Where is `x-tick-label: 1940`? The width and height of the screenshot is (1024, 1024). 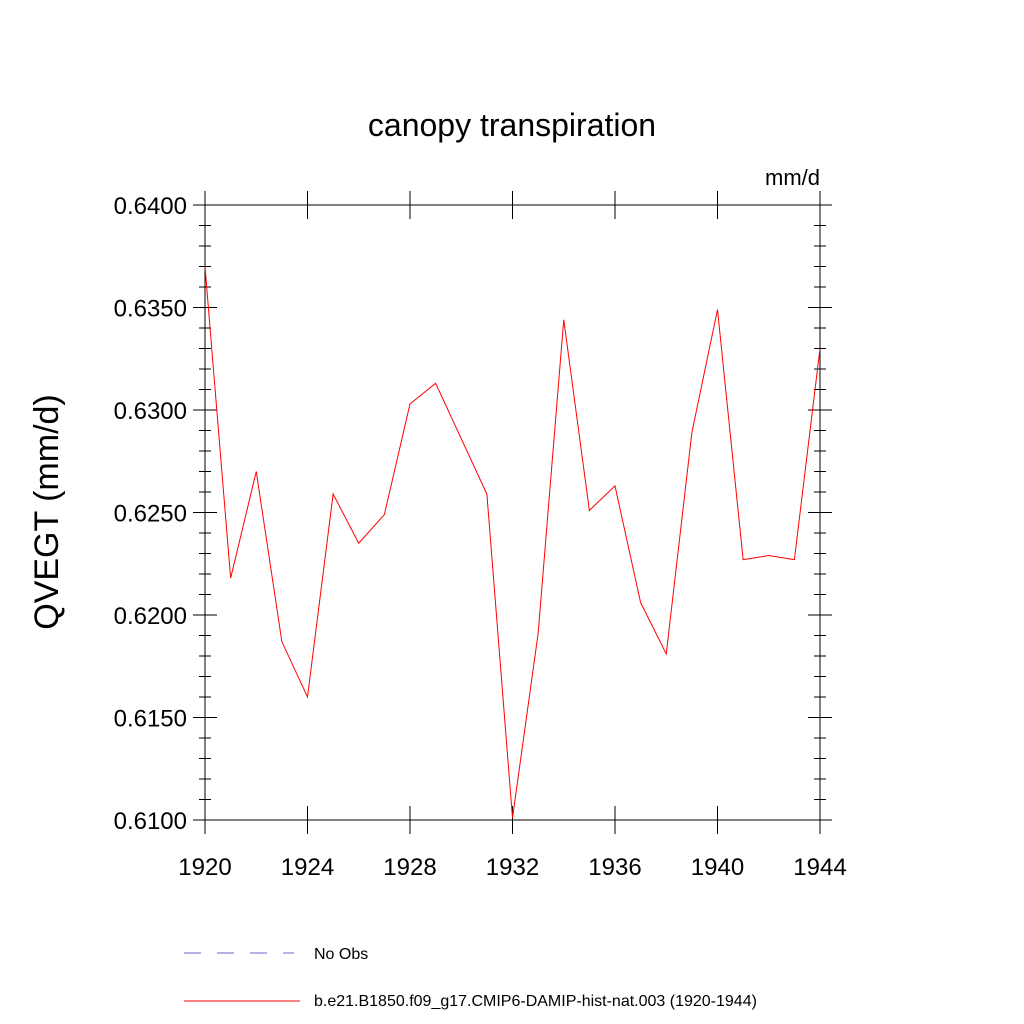 x-tick-label: 1940 is located at coordinates (717, 867).